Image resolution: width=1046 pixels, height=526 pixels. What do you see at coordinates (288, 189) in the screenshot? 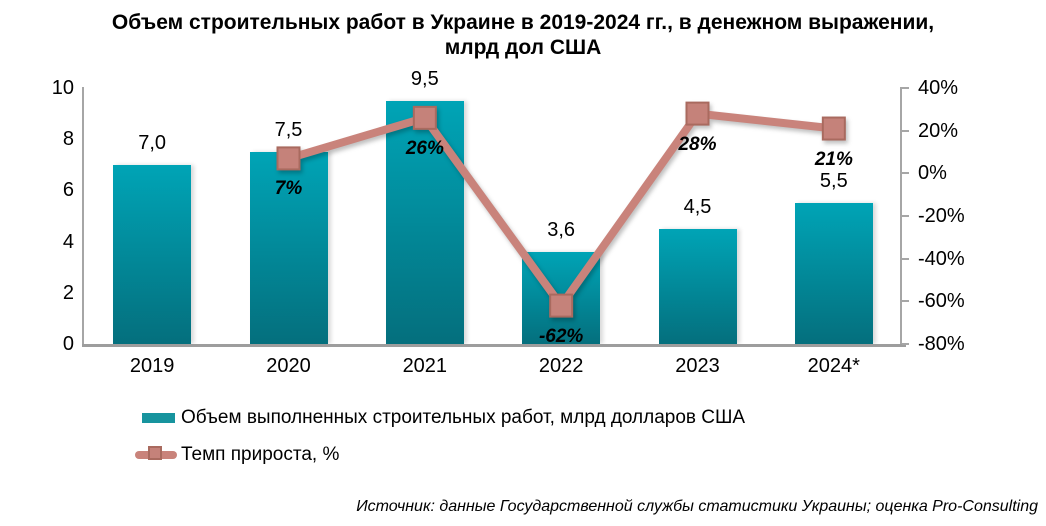
I see `growth-value-label: 7%` at bounding box center [288, 189].